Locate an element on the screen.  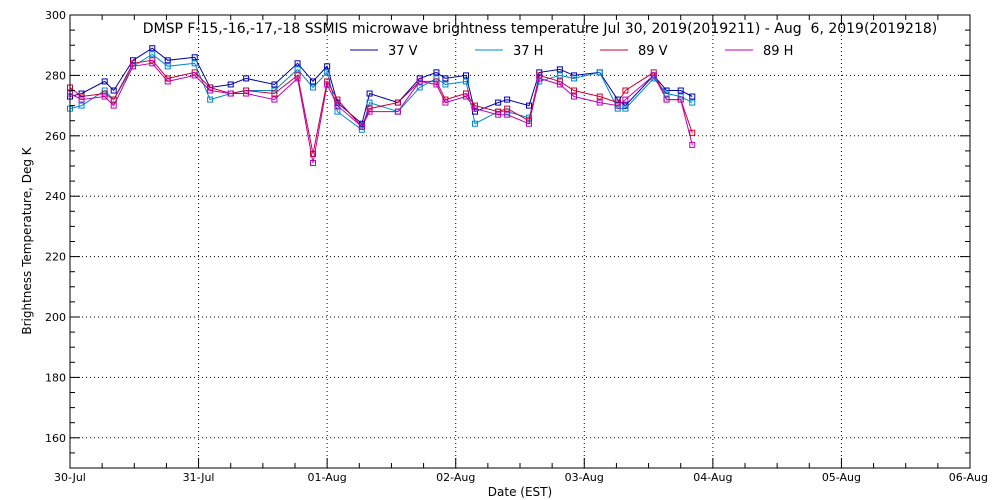
y-tick-label: 200 is located at coordinates (55, 317).